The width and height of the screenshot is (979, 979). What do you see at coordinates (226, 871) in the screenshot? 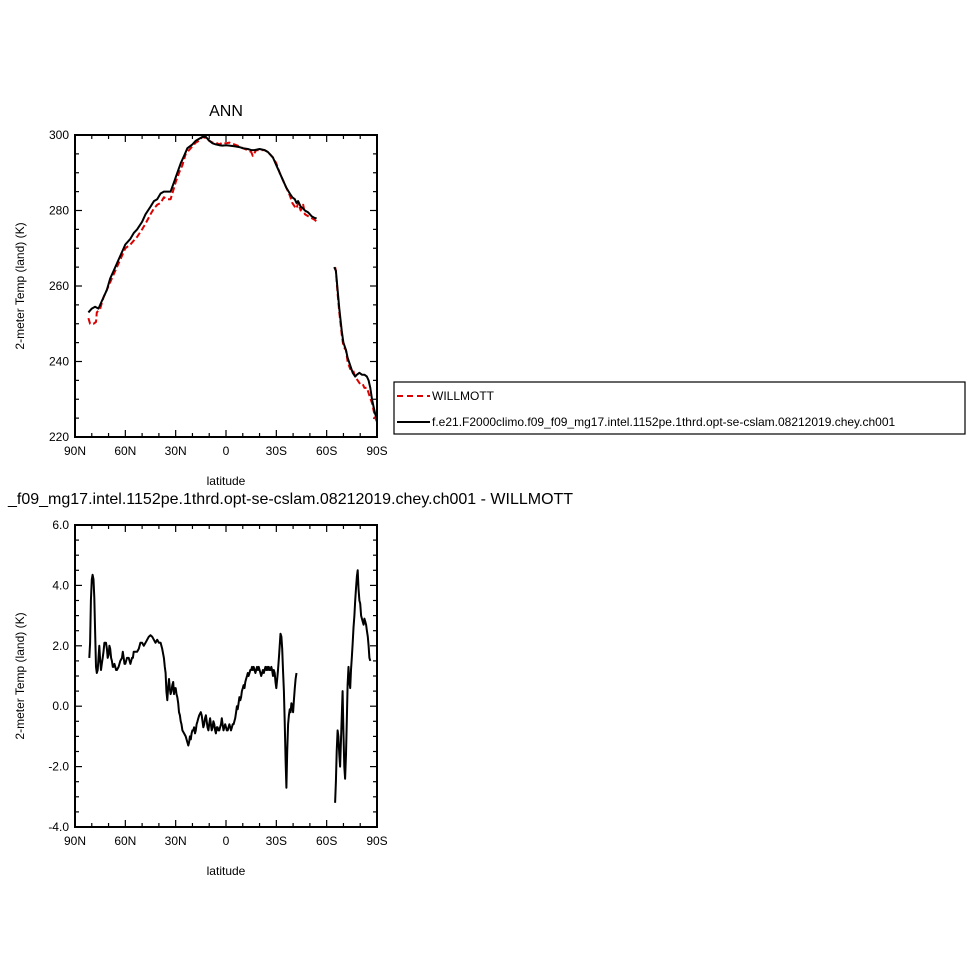
I see `bottom-plot-xlabel: latitude` at bounding box center [226, 871].